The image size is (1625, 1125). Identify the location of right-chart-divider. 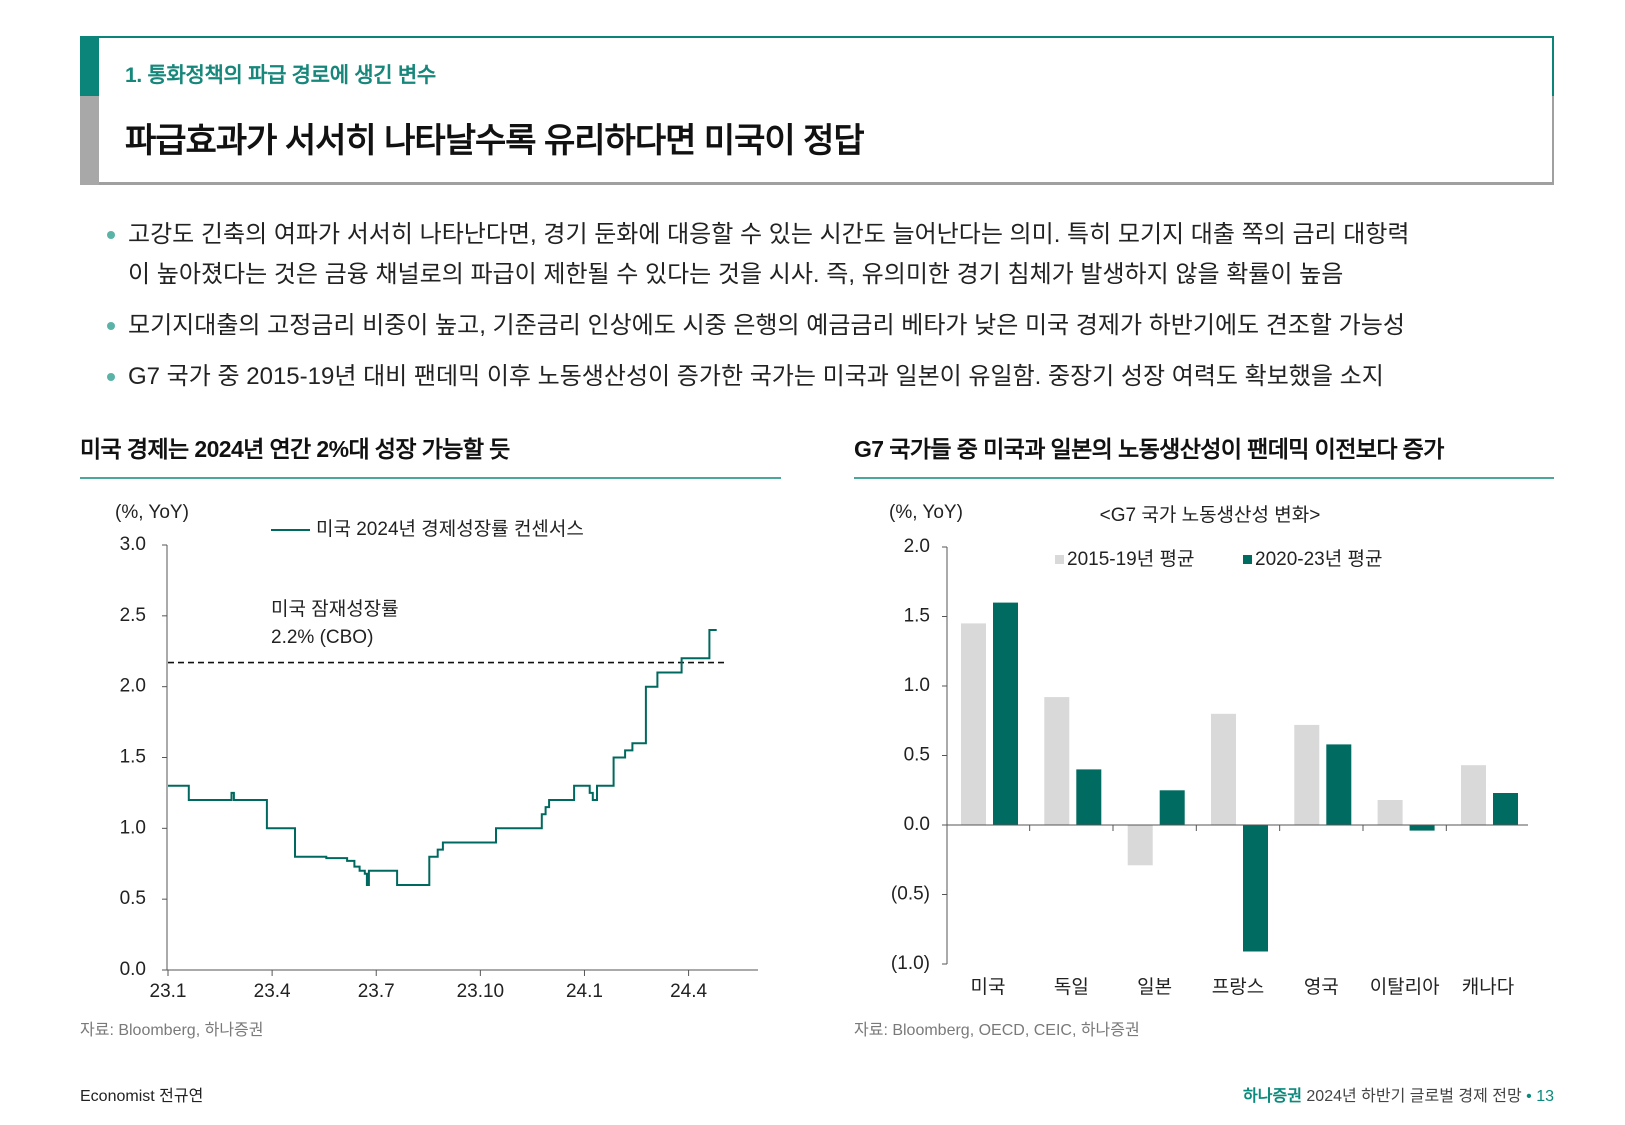
(1204, 478).